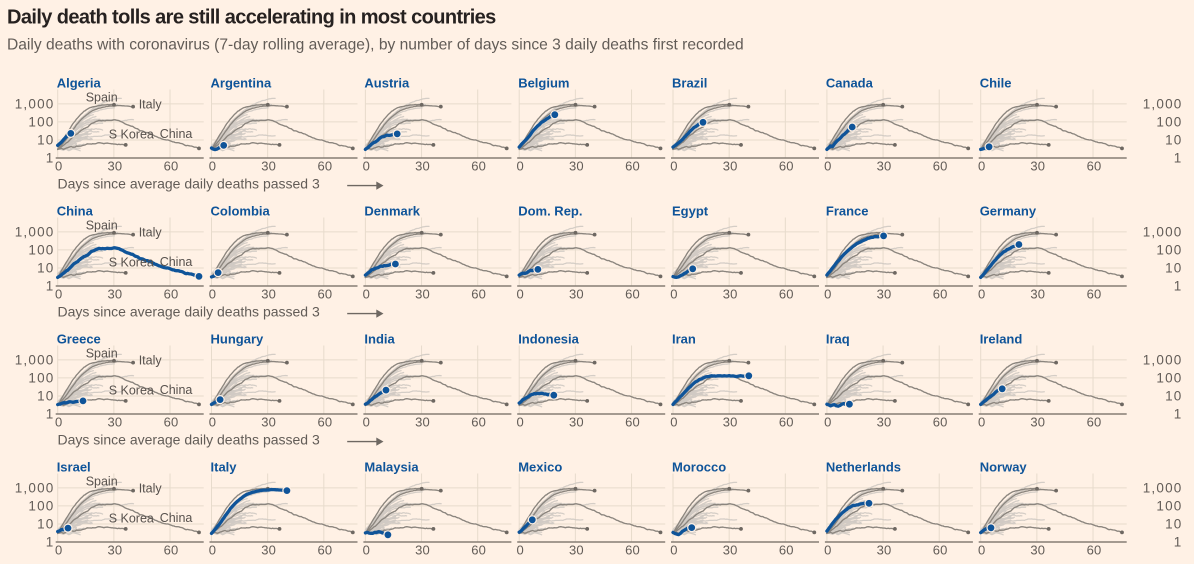 The height and width of the screenshot is (564, 1194). Describe the element at coordinates (699, 467) in the screenshot. I see `svg-text: Morocco` at that location.